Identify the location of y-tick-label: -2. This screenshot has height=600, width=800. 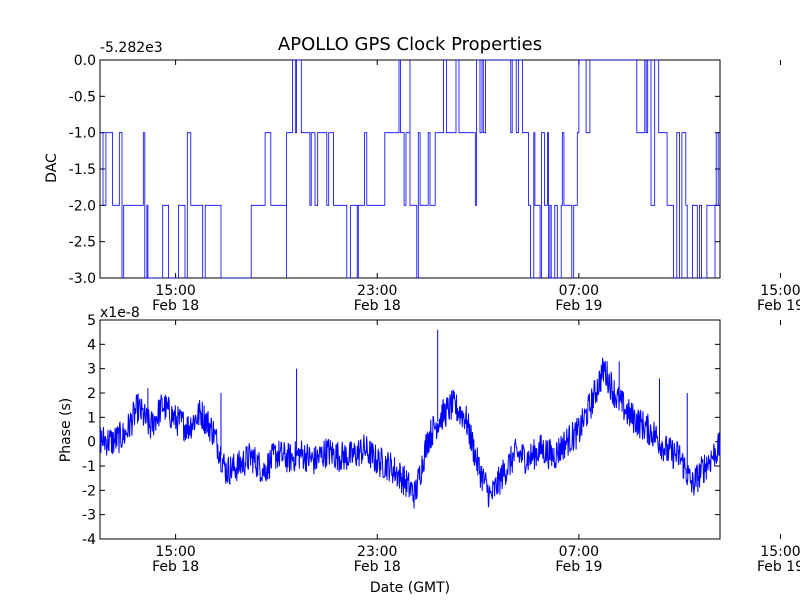
(89, 491).